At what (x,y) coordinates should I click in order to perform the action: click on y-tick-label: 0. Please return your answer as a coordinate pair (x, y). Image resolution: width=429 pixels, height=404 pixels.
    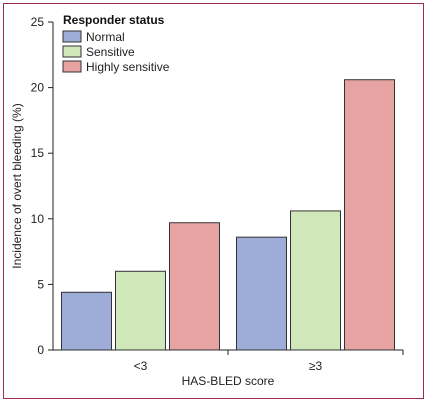
    Looking at the image, I should click on (40, 350).